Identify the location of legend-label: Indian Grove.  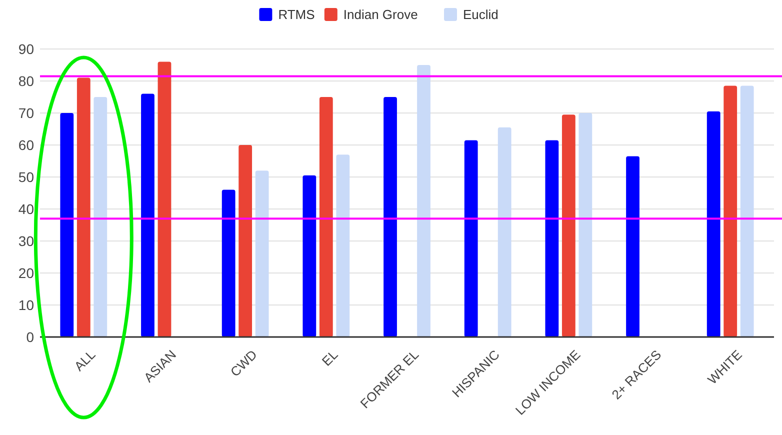
(380, 14).